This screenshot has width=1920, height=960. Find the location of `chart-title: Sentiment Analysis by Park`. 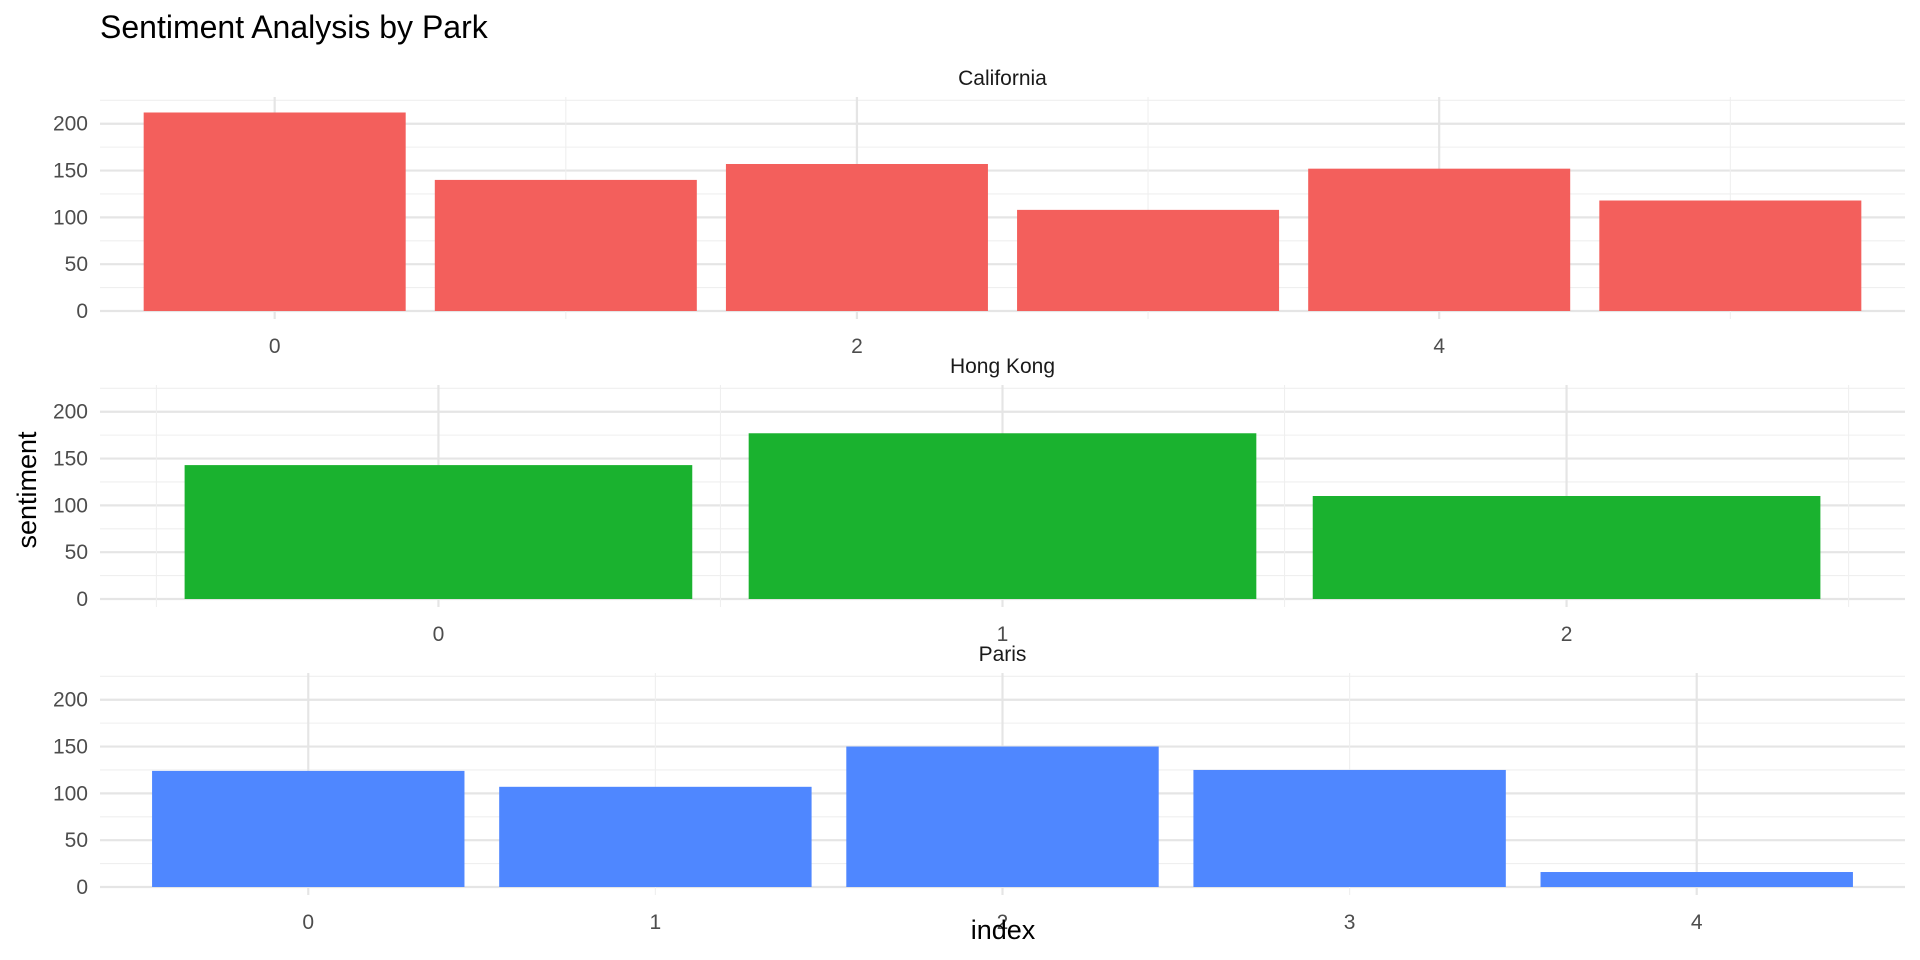

chart-title: Sentiment Analysis by Park is located at coordinates (294, 27).